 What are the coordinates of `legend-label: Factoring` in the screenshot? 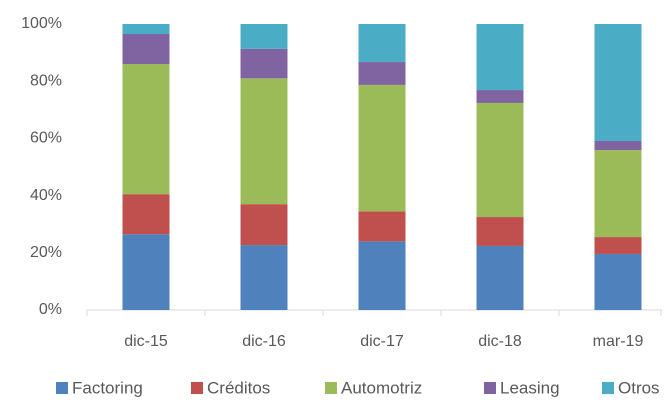 It's located at (107, 387).